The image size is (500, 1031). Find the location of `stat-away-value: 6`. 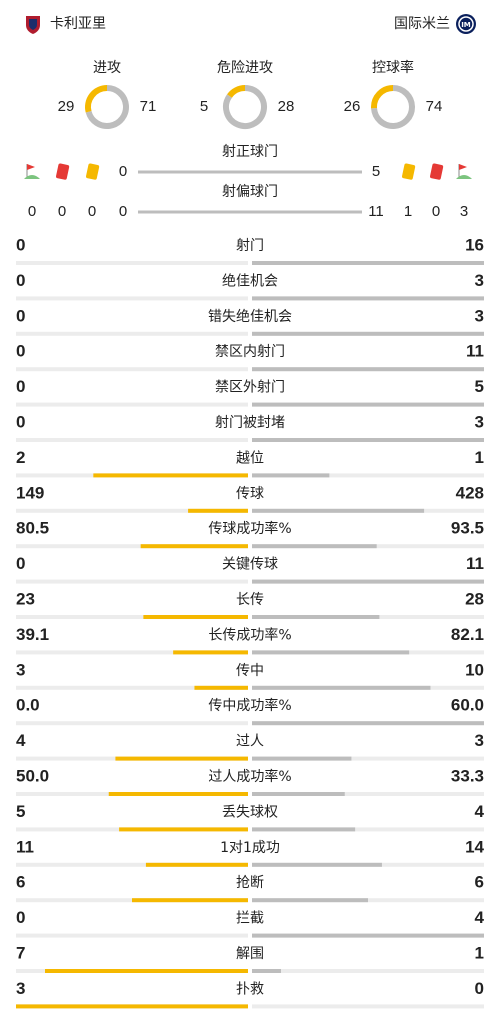

stat-away-value: 6 is located at coordinates (479, 882).